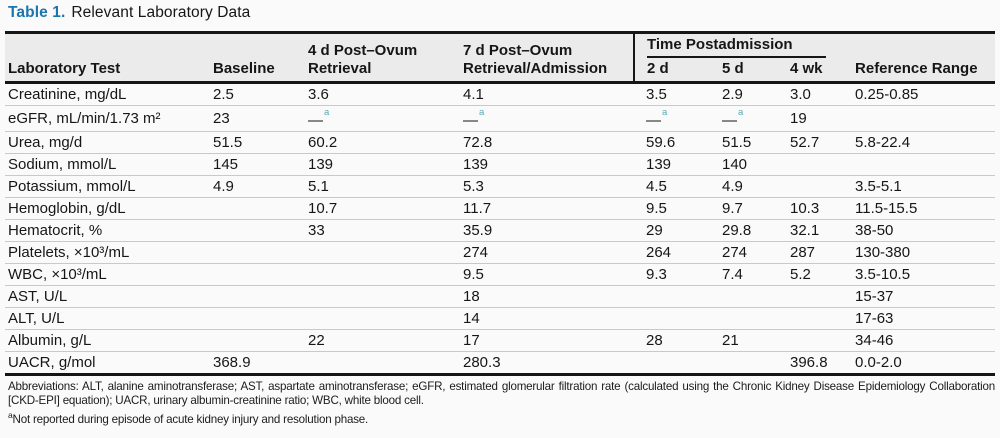  I want to click on col-header-laboratory-test: Laboratory Test, so click(107, 58).